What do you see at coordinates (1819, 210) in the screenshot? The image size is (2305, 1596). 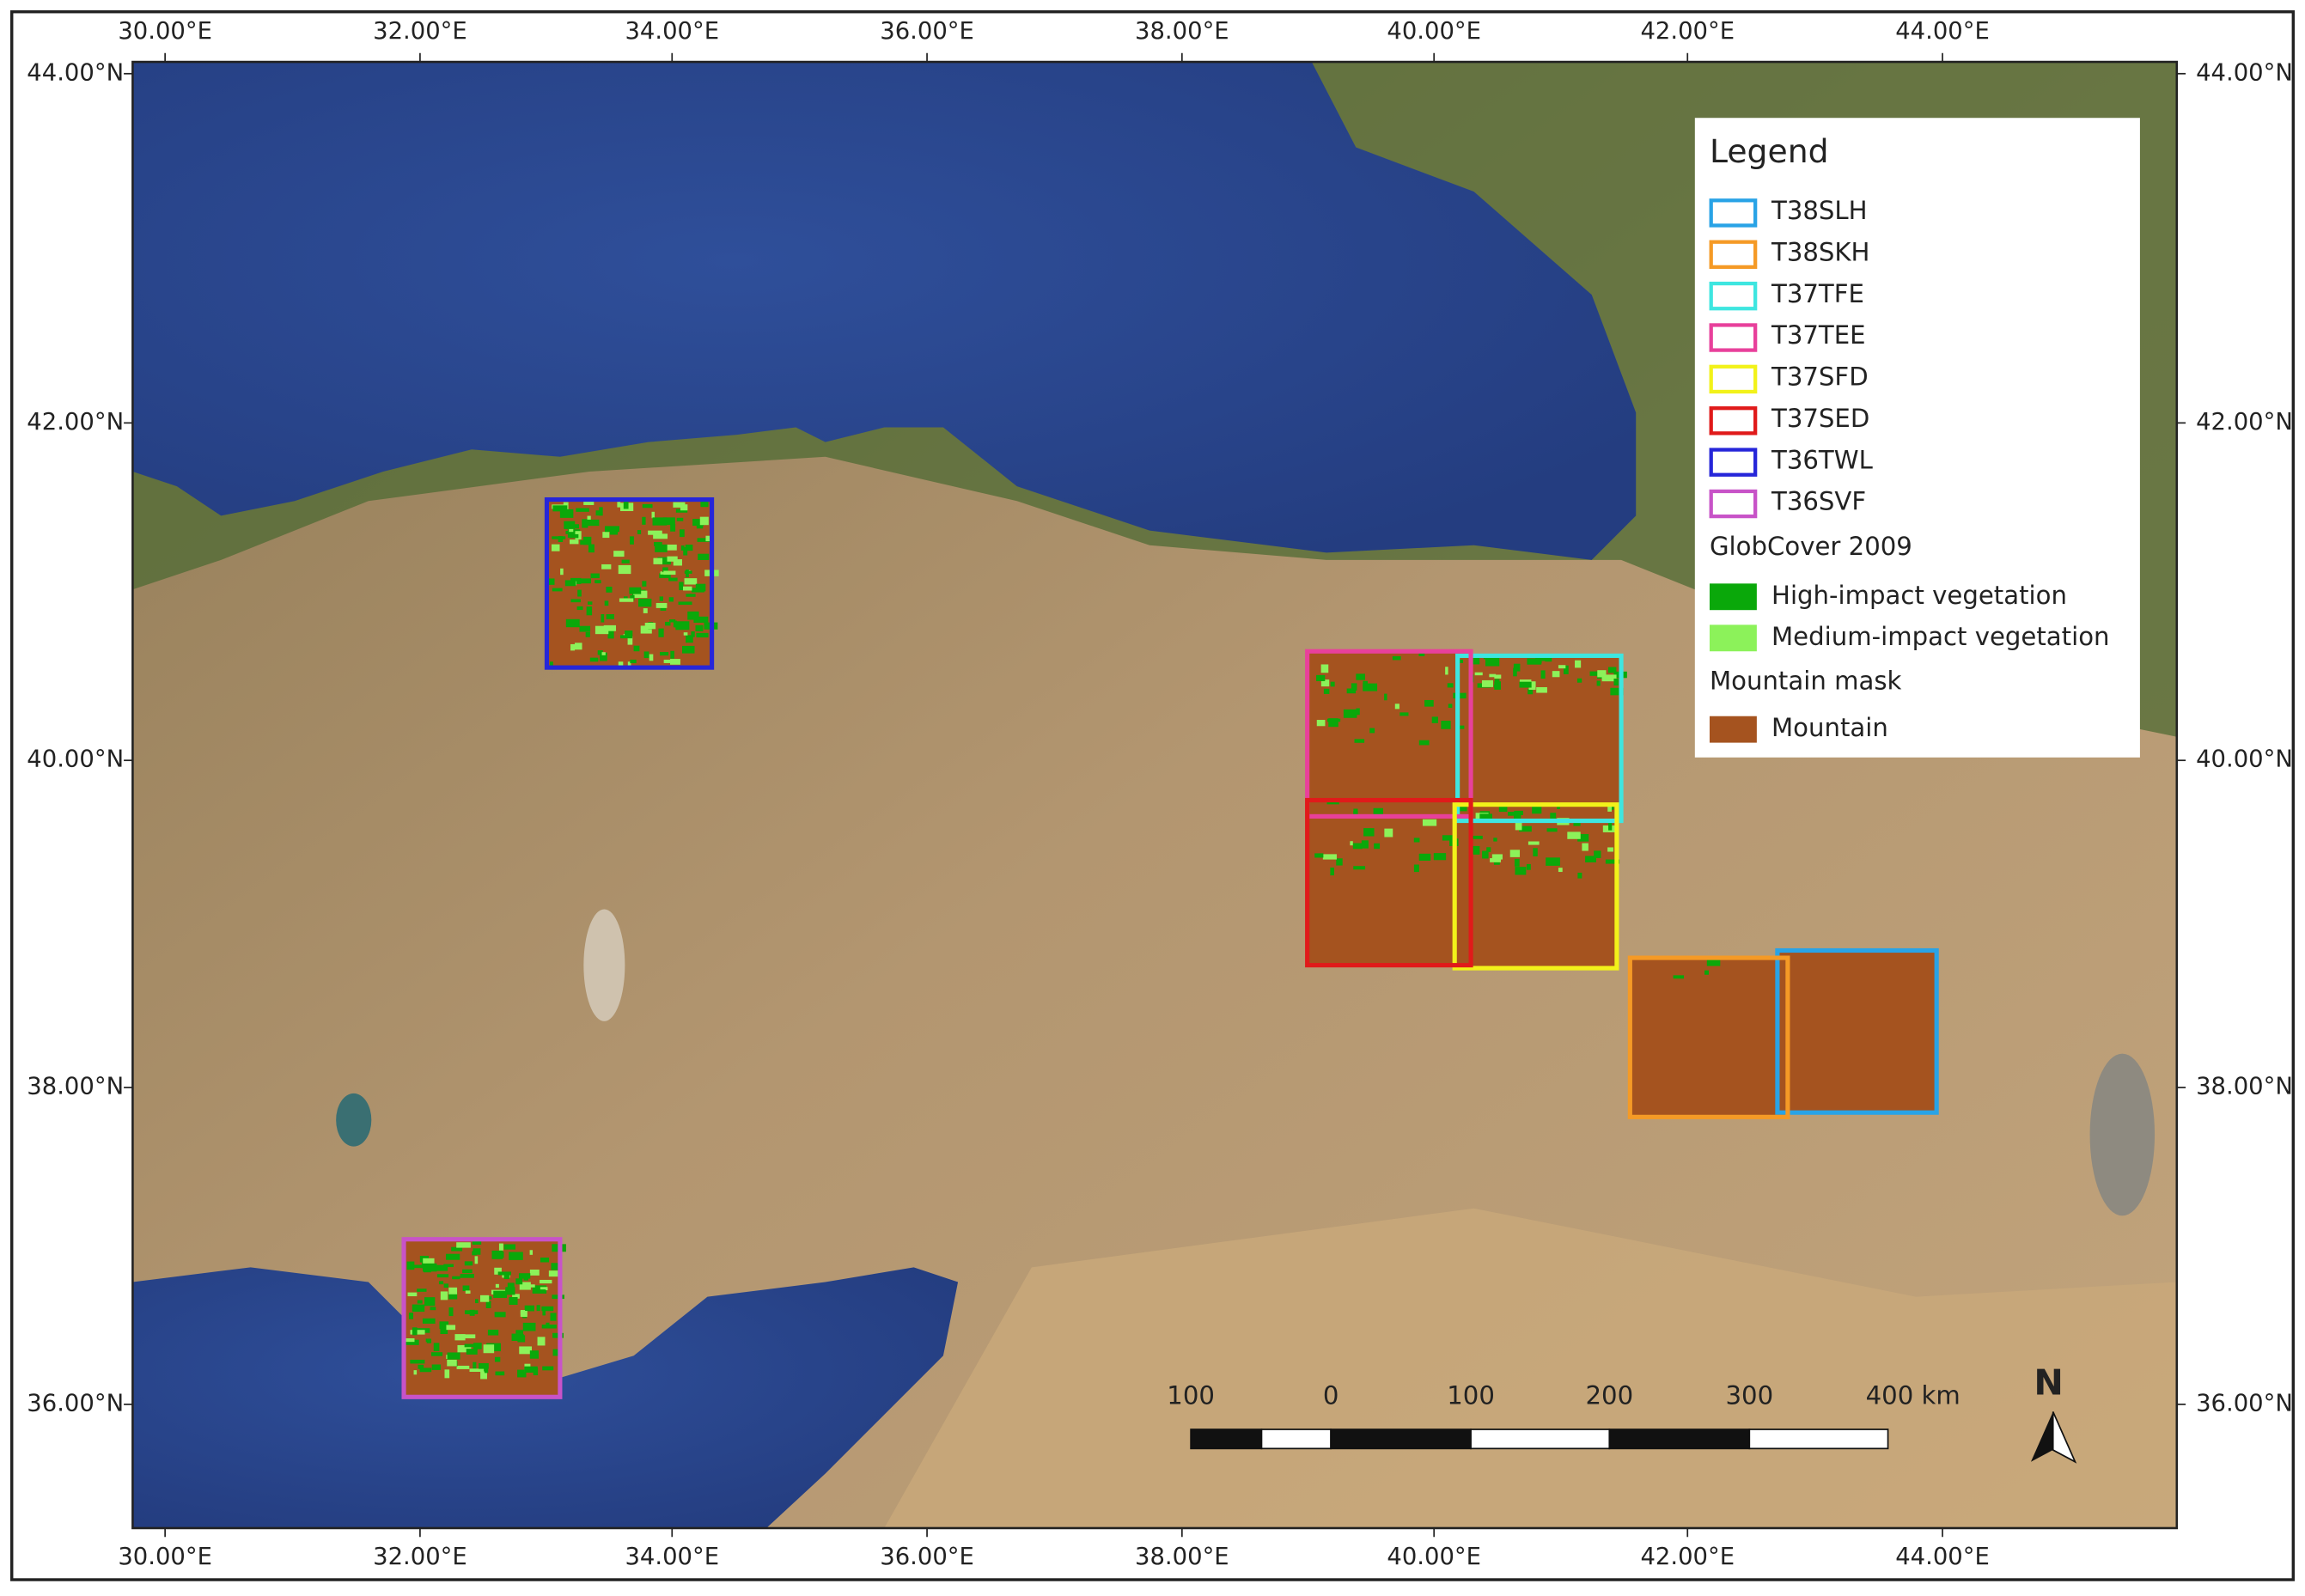 I see `legend-label: T38SLH` at bounding box center [1819, 210].